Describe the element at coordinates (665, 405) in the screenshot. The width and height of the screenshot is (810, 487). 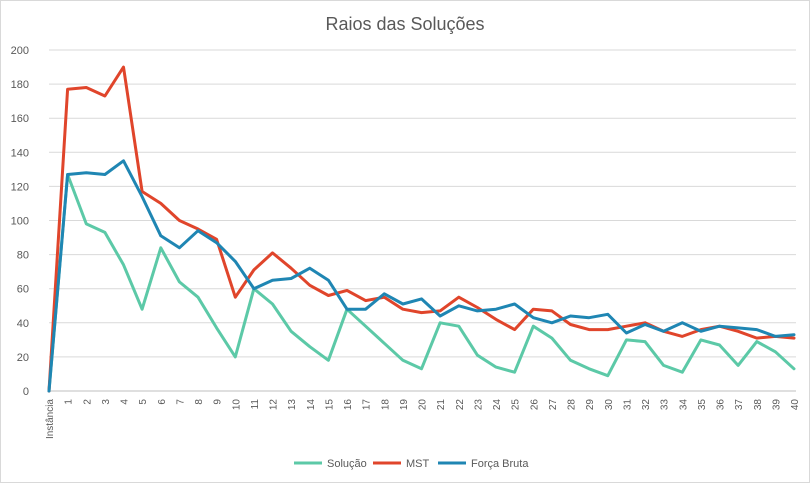
I see `x-tick-label: 33` at that location.